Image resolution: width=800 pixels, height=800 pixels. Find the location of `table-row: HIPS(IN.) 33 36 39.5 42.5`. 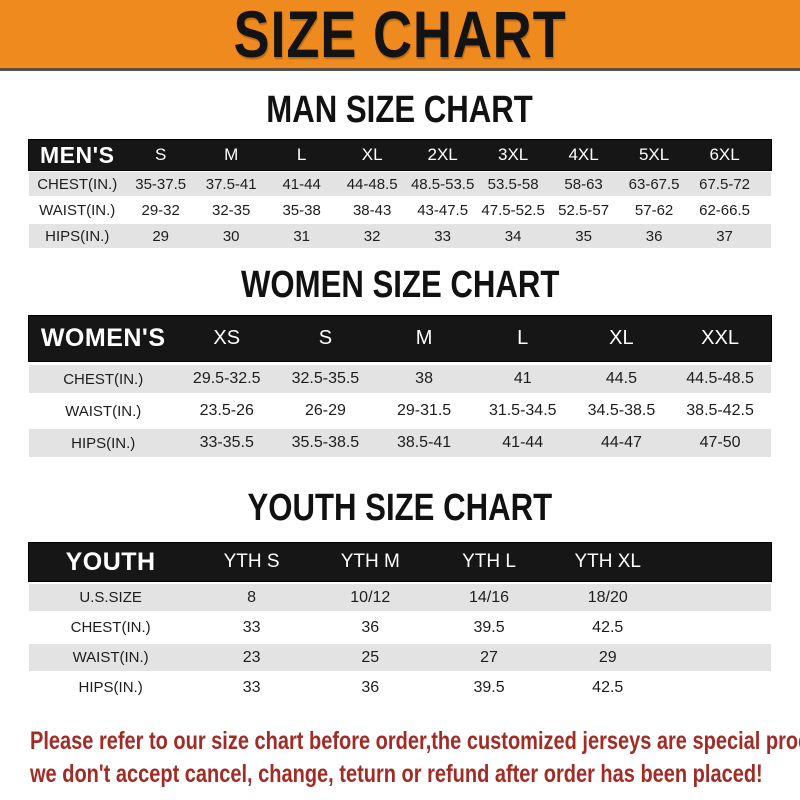

table-row: HIPS(IN.) 33 36 39.5 42.5 is located at coordinates (400, 687).